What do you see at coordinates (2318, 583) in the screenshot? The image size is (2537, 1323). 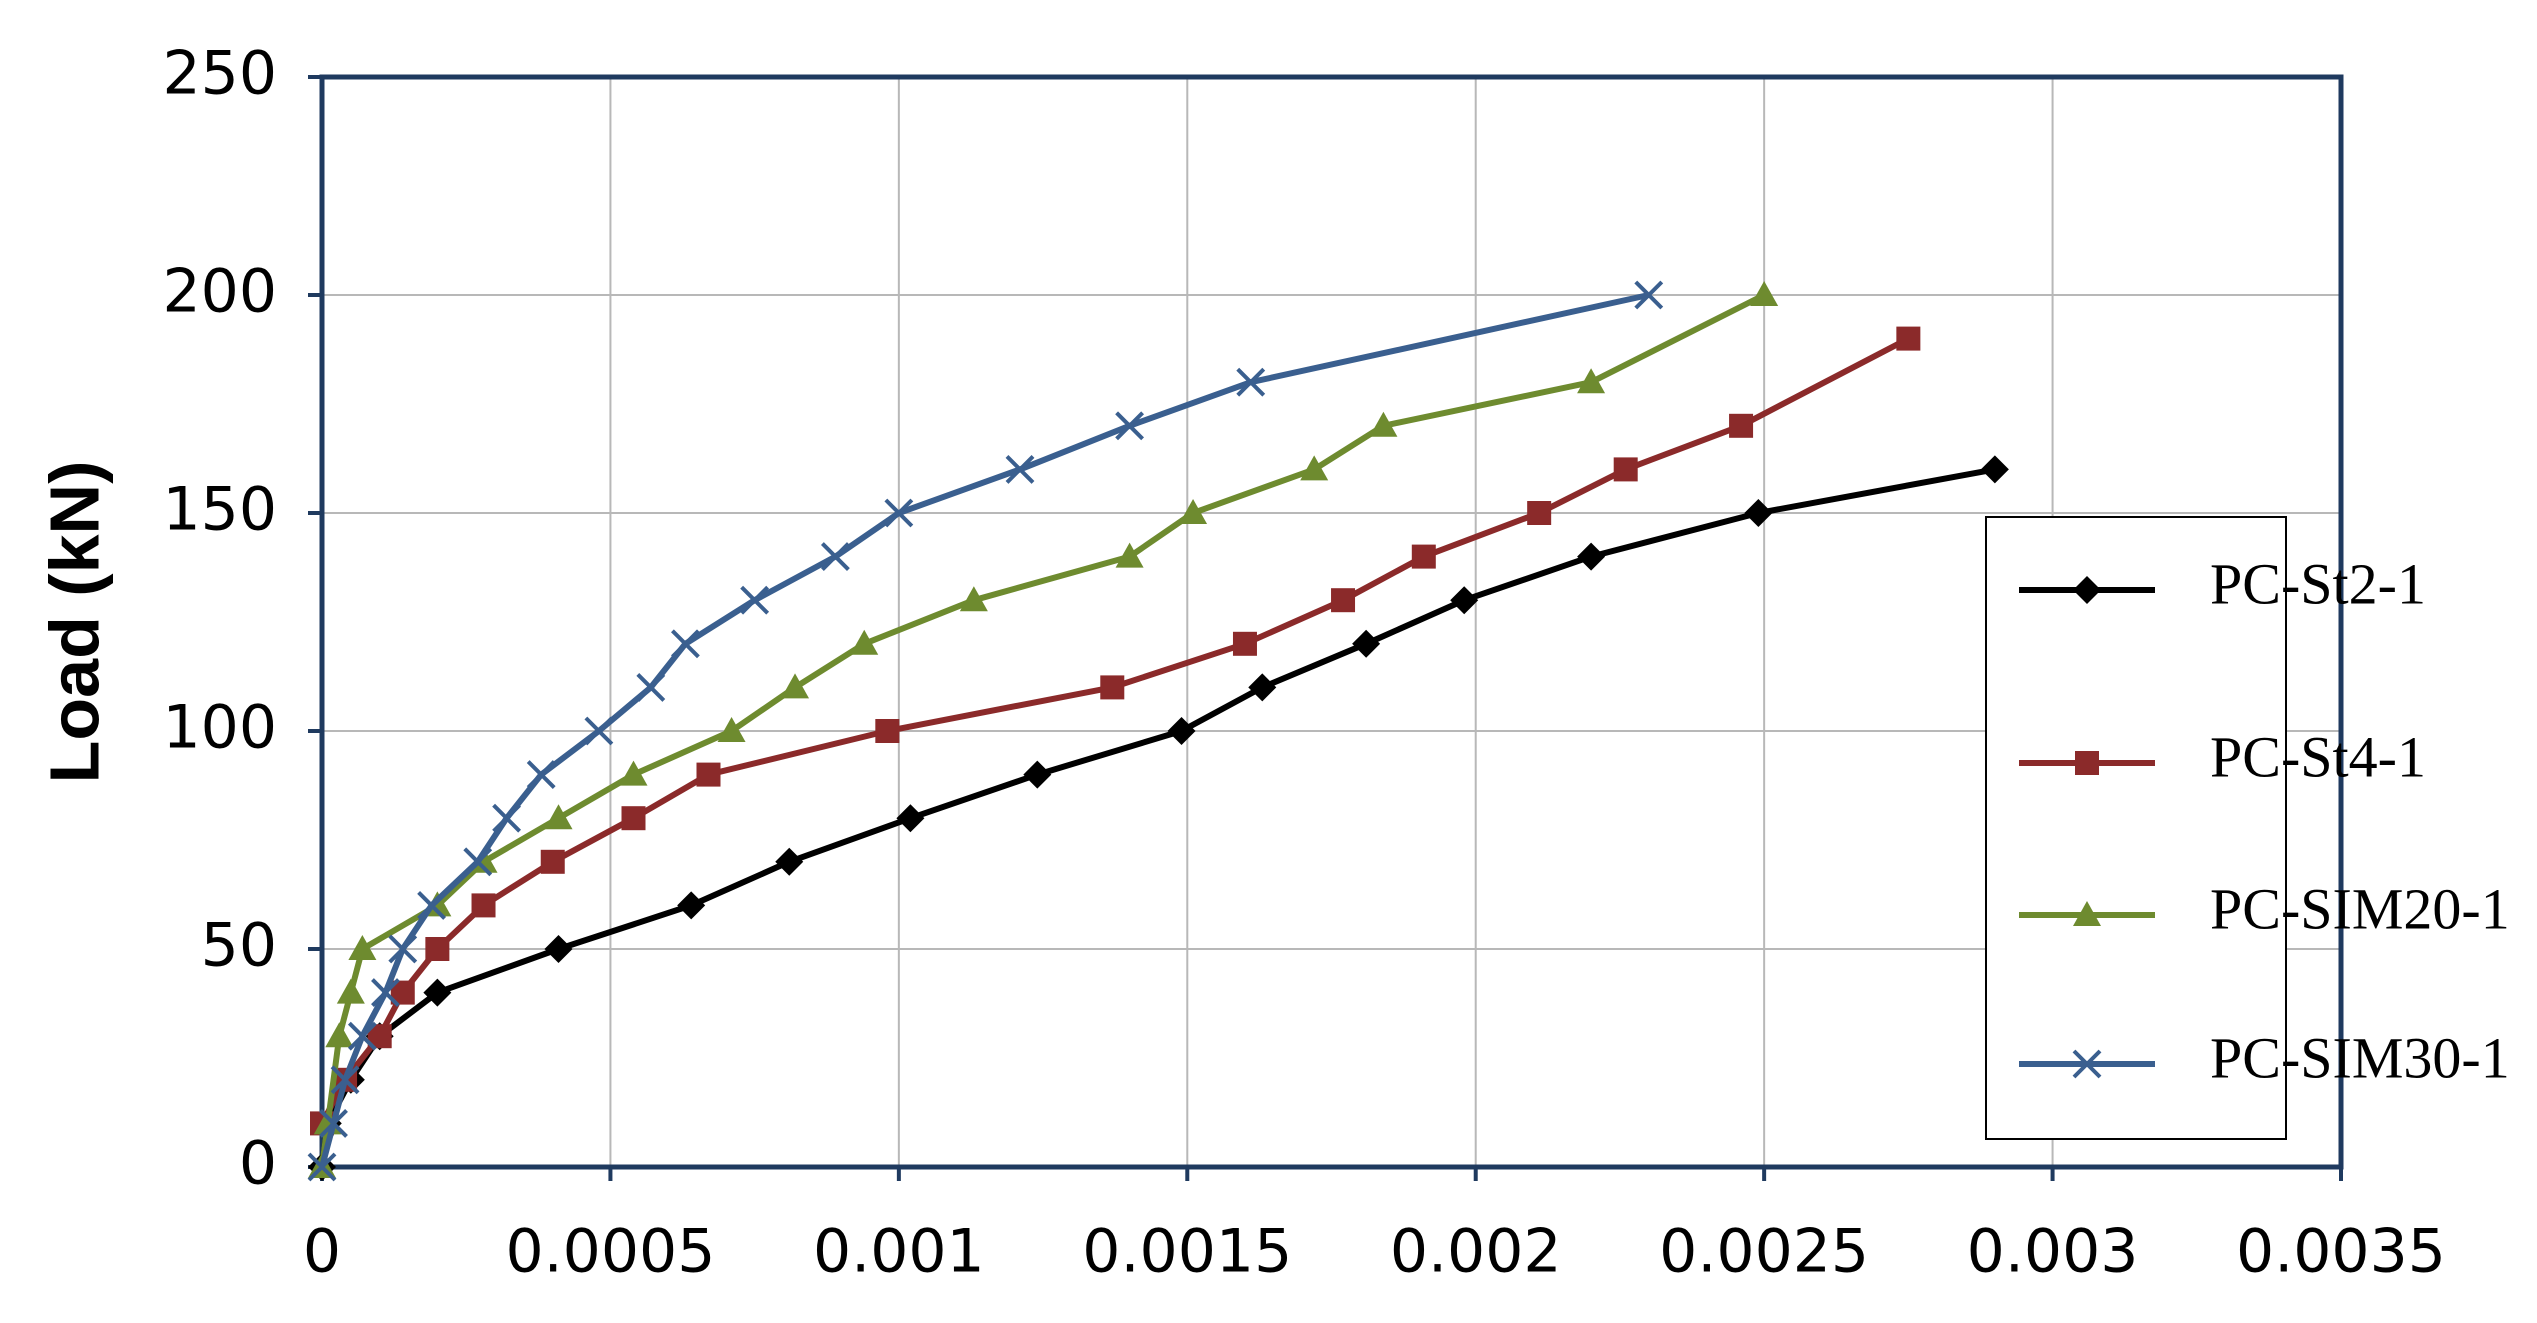 I see `legend-label: PC-St2-1` at bounding box center [2318, 583].